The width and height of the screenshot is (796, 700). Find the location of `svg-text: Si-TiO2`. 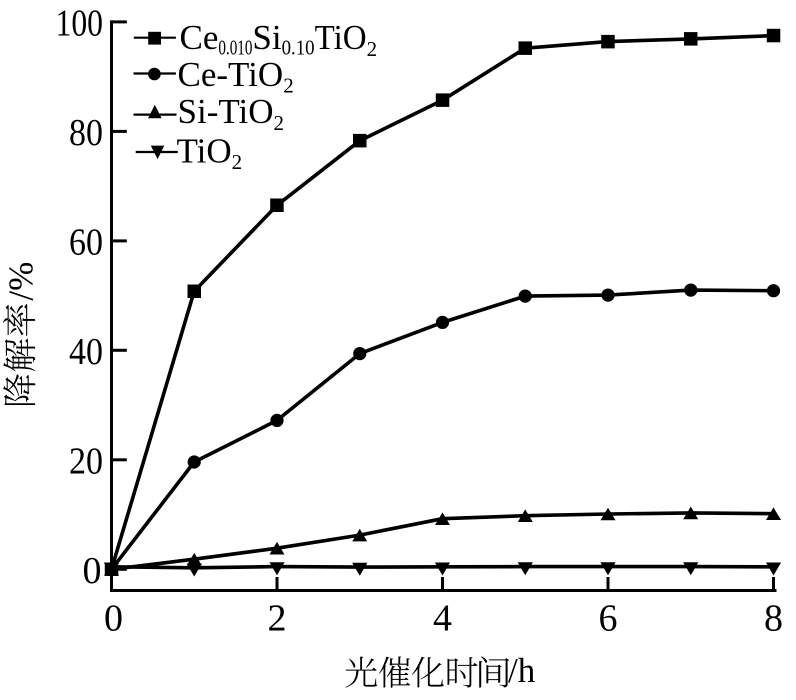

svg-text: Si-TiO2 is located at coordinates (231, 113).